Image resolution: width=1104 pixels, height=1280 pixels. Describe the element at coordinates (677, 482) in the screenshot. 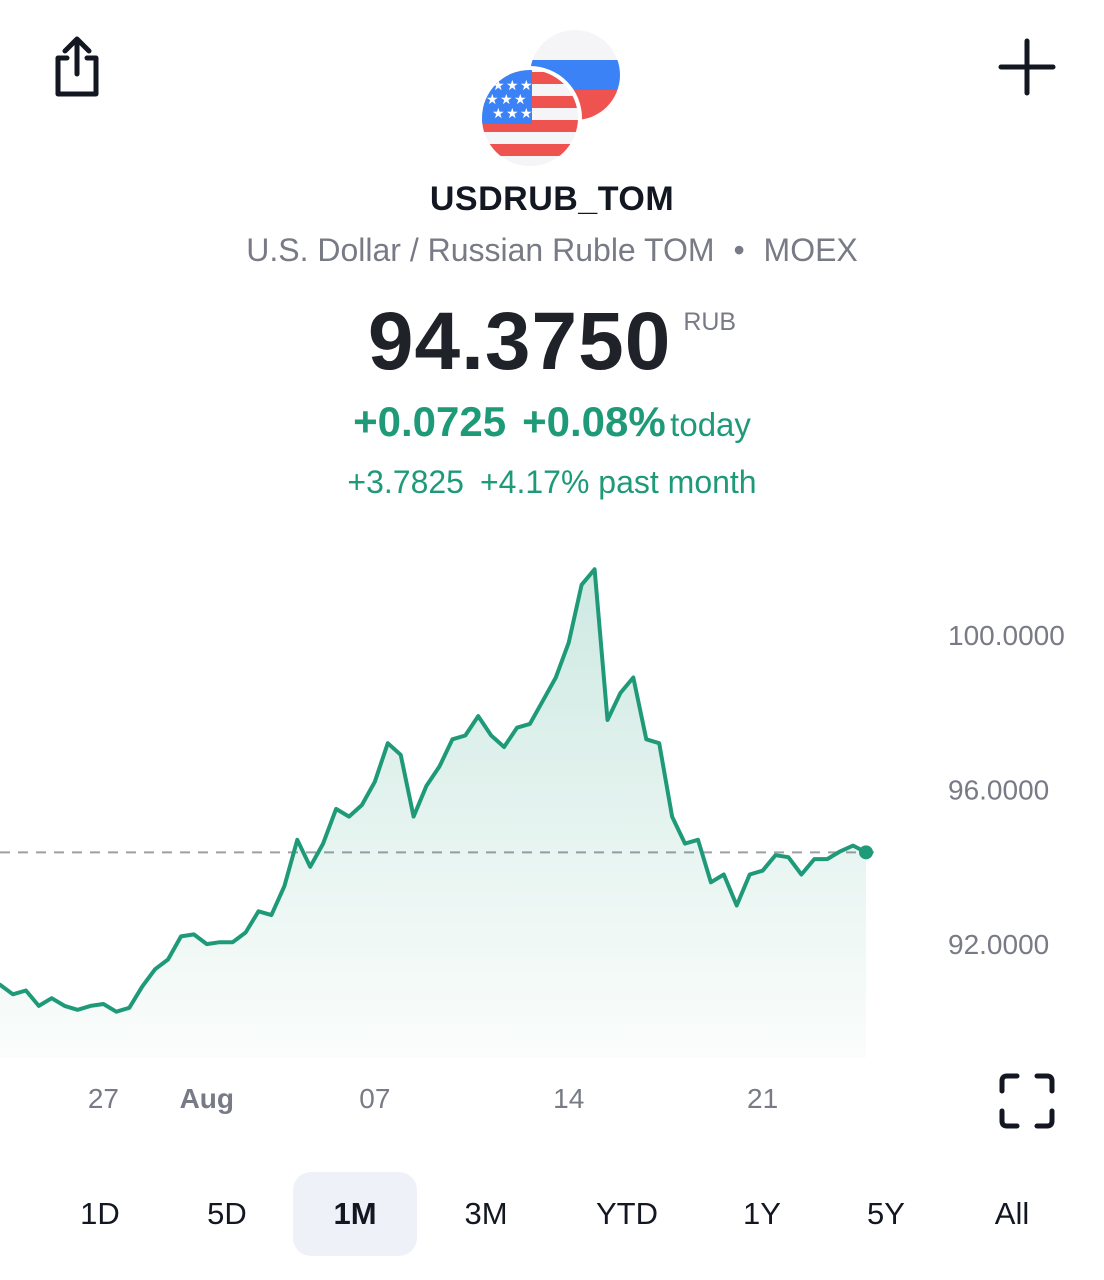

I see `month-label: past month` at that location.